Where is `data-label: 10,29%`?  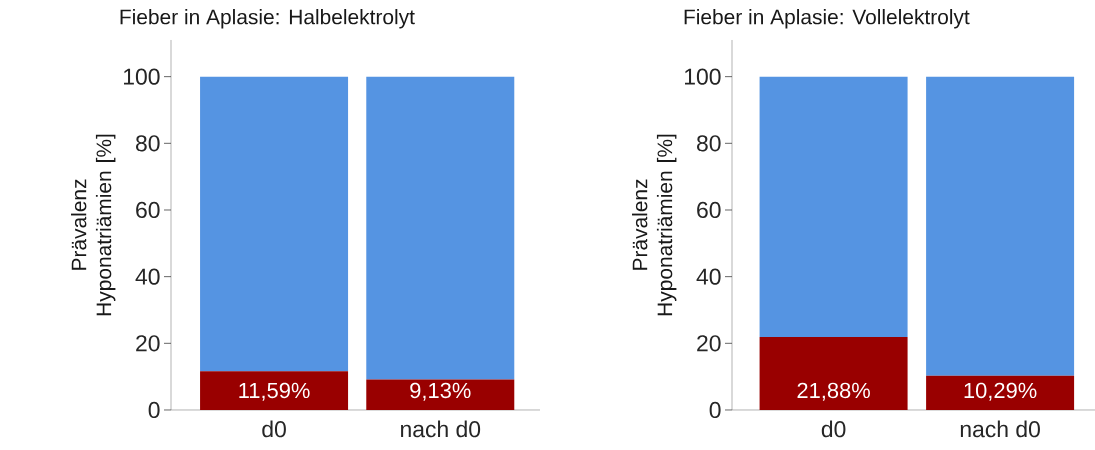 data-label: 10,29% is located at coordinates (1000, 391).